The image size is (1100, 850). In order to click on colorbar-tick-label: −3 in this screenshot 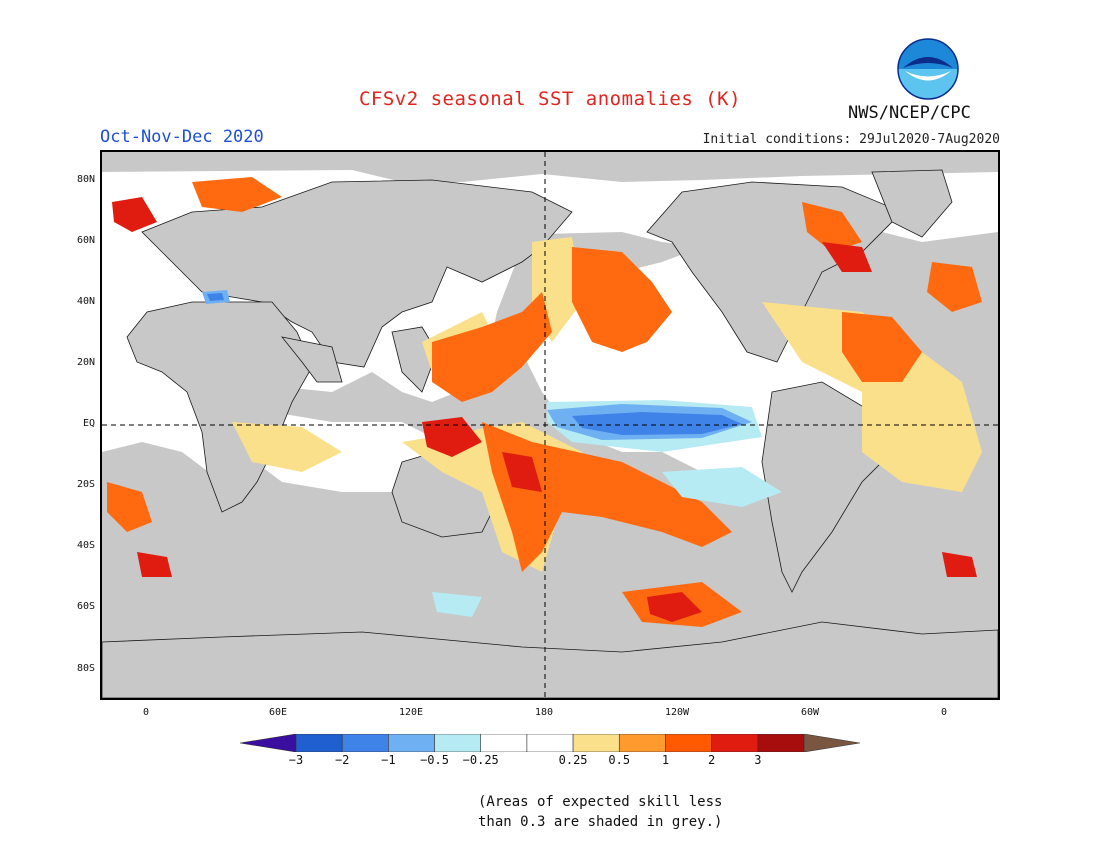, I will do `click(296, 760)`.